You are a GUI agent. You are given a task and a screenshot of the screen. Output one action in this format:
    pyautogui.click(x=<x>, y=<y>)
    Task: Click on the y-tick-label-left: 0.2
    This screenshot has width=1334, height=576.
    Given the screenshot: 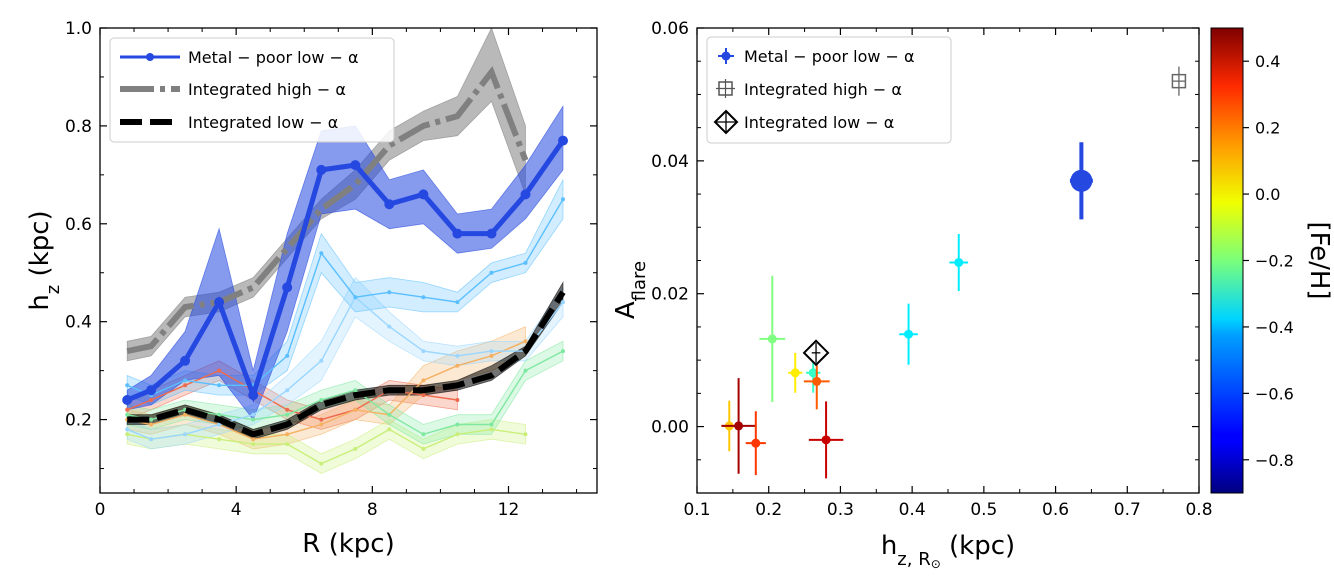 What is the action you would take?
    pyautogui.click(x=78, y=421)
    